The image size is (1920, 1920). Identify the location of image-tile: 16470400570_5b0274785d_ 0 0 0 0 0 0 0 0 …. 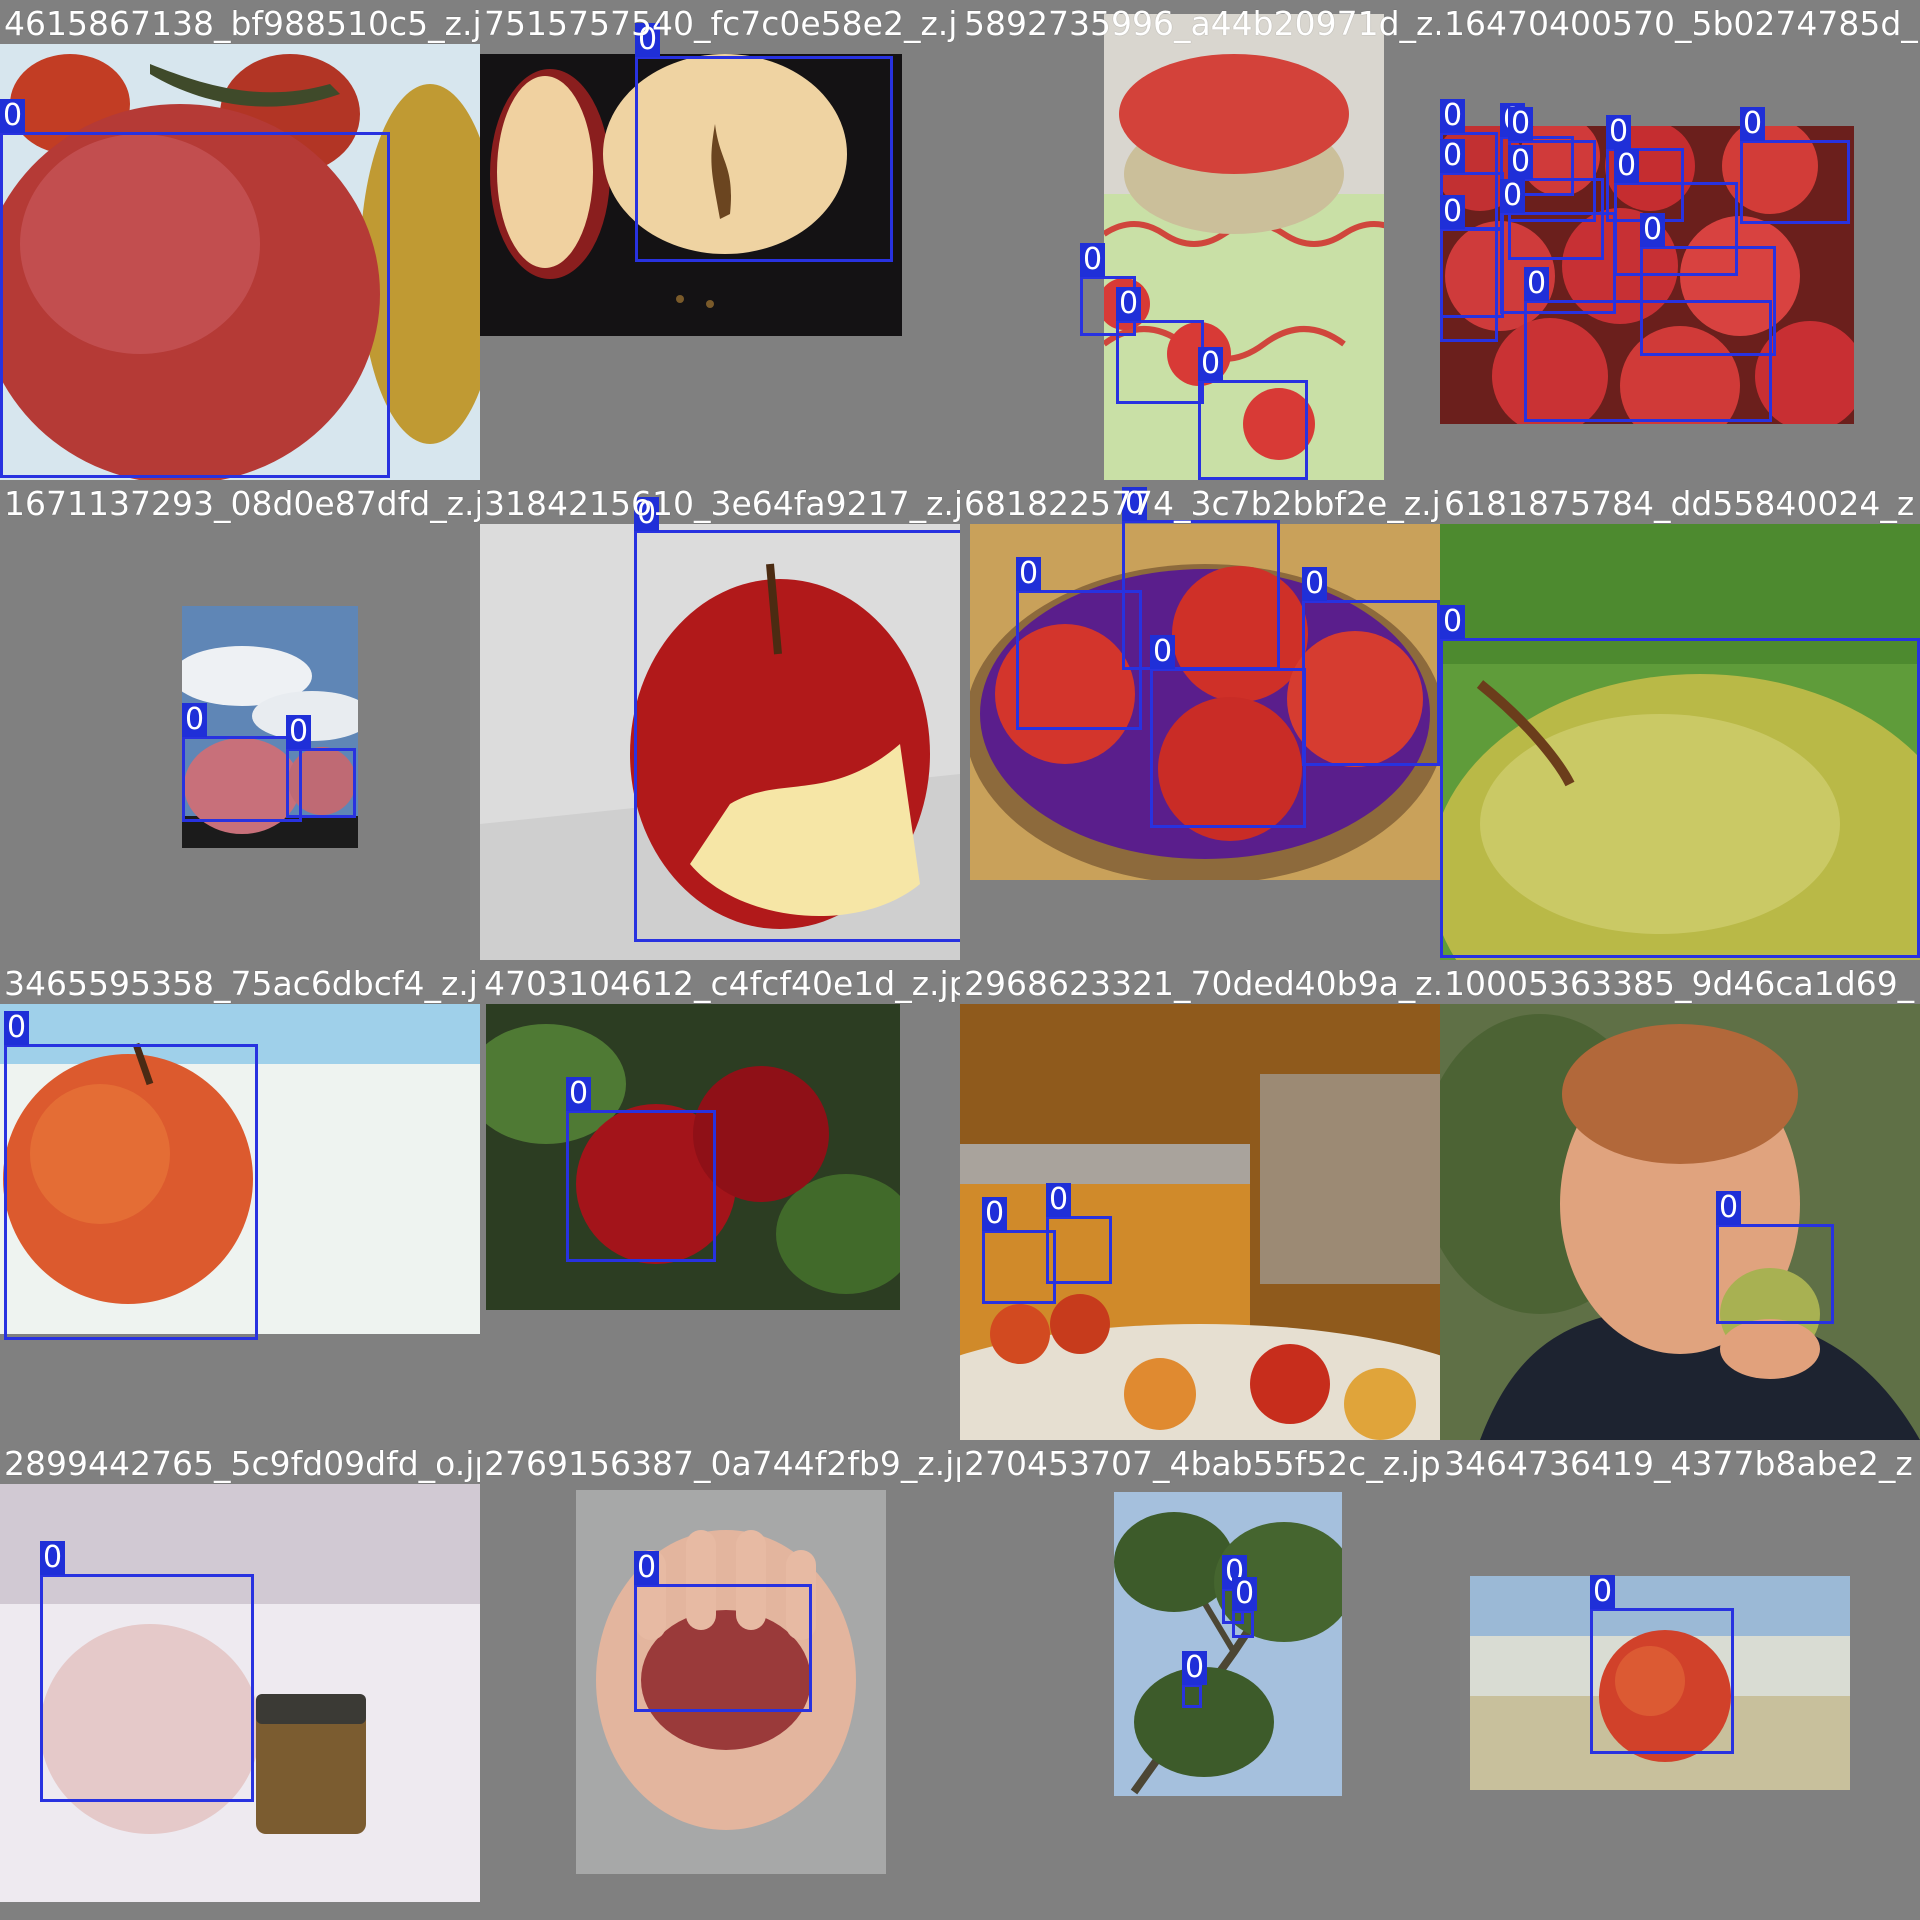
(1680, 240).